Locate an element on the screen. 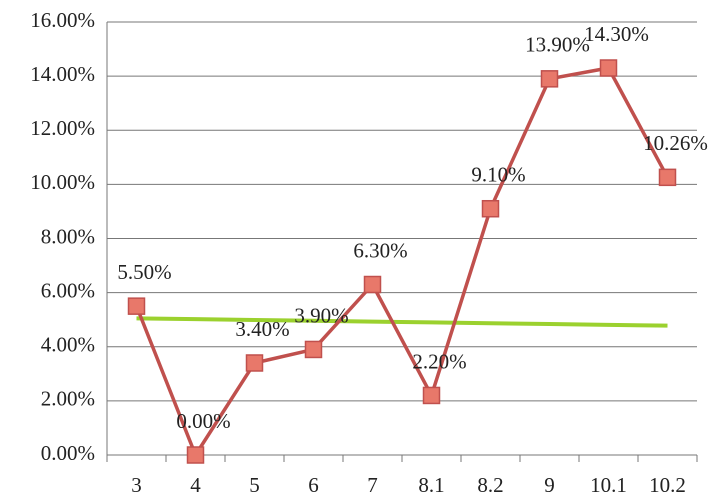 Image resolution: width=725 pixels, height=503 pixels. data-label: 14.30% is located at coordinates (616, 34).